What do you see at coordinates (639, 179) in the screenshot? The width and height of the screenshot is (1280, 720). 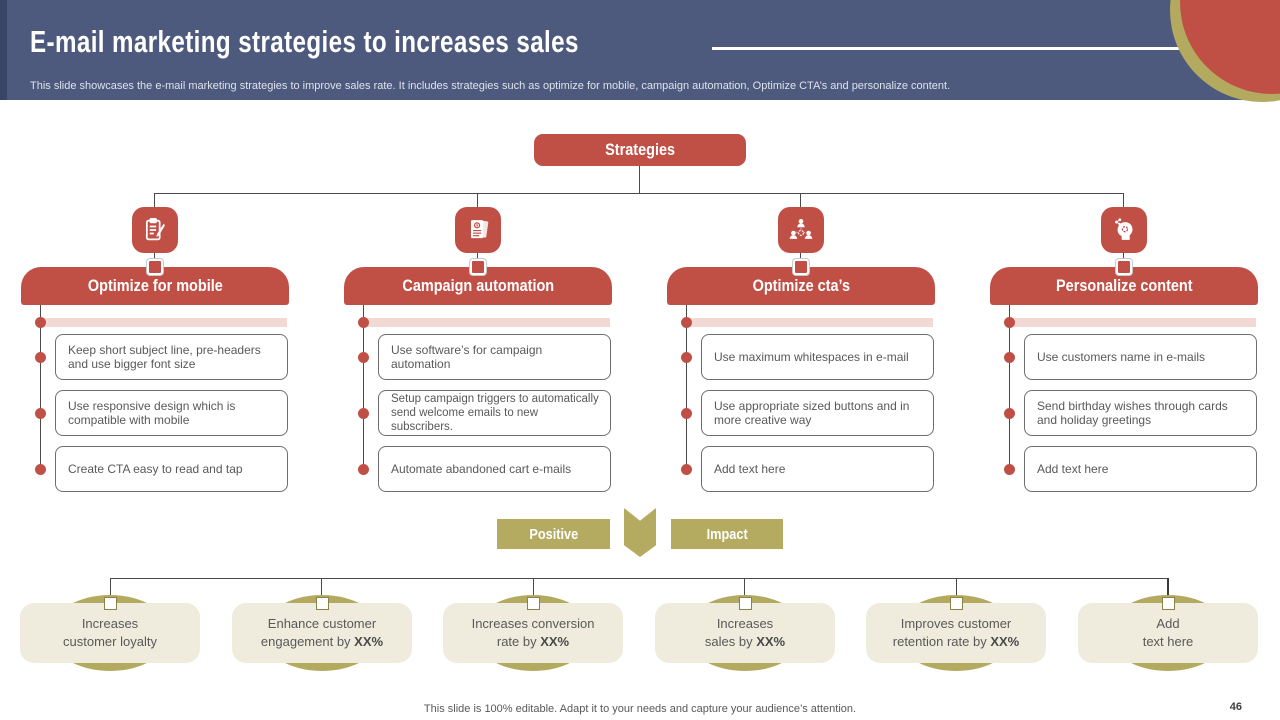 I see `connector-root-vertical` at bounding box center [639, 179].